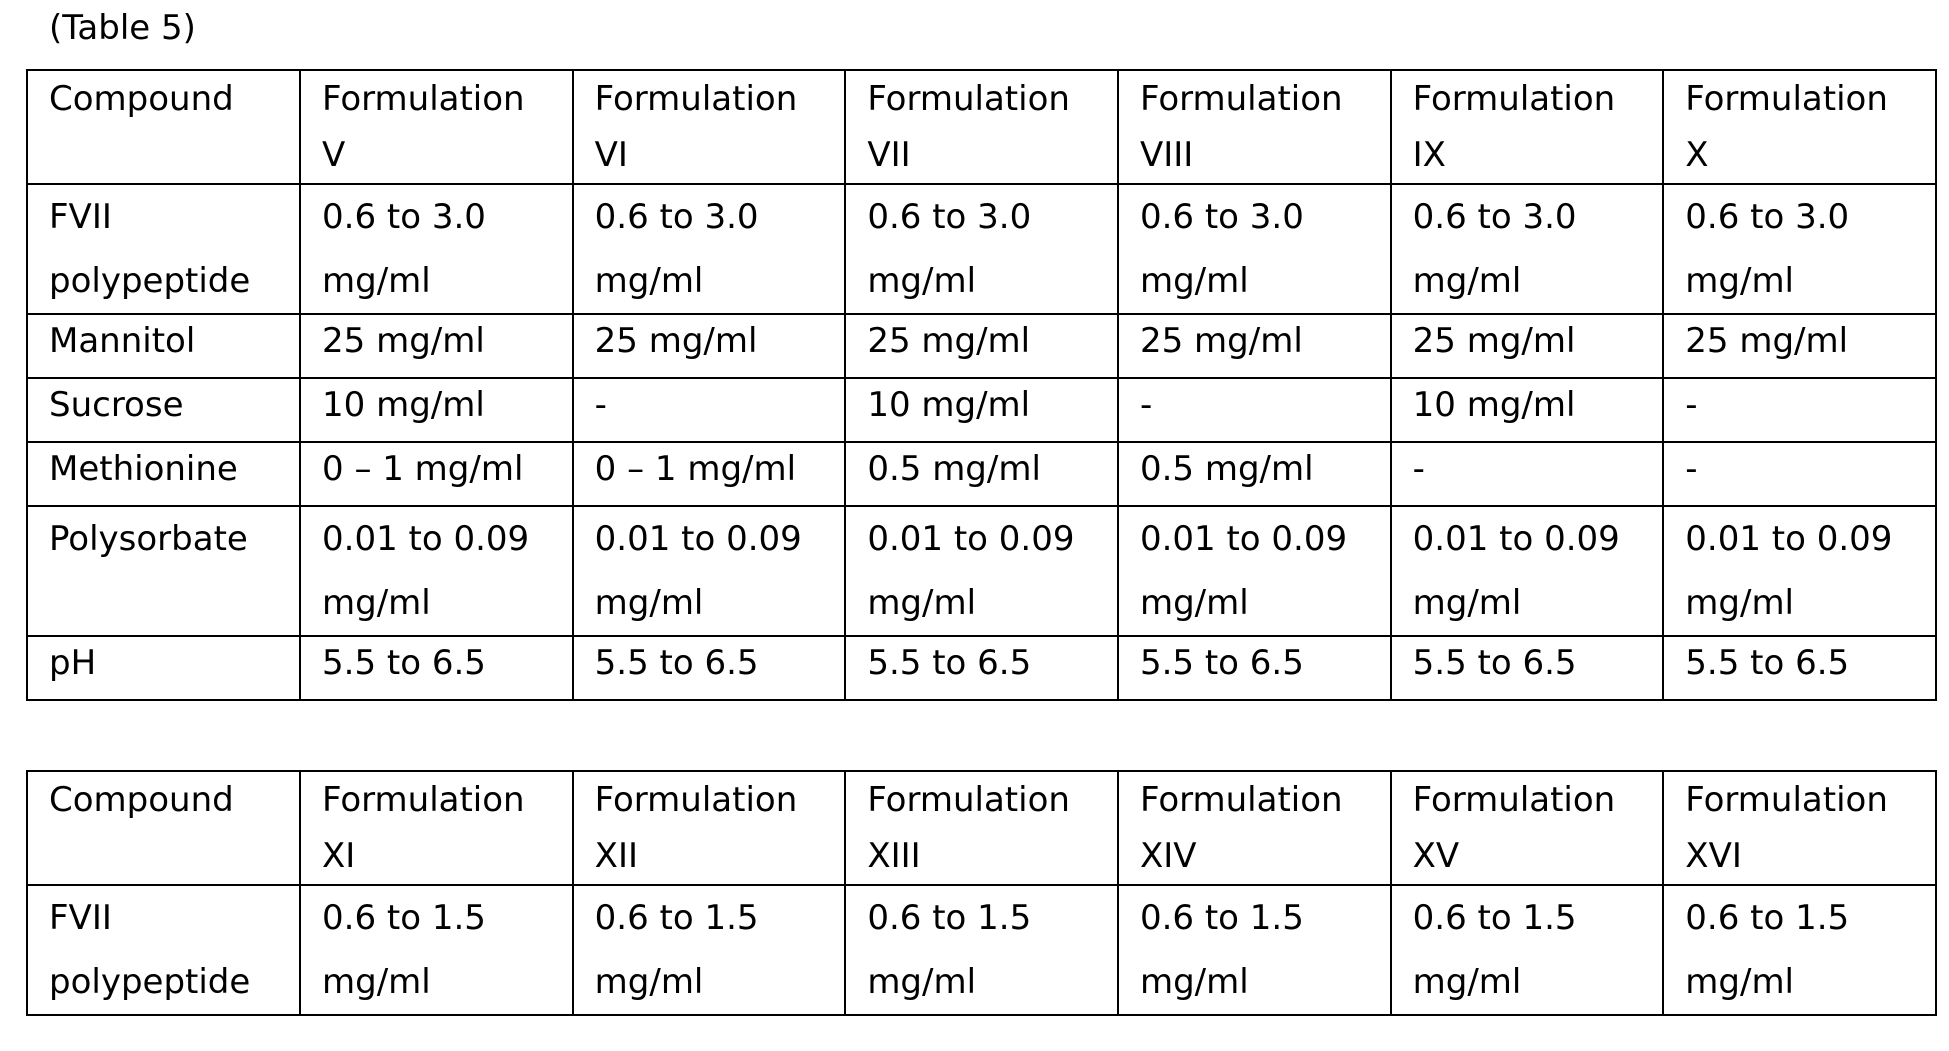 Image resolution: width=1949 pixels, height=1051 pixels. What do you see at coordinates (1254, 828) in the screenshot?
I see `header-cell: Formulation XIV` at bounding box center [1254, 828].